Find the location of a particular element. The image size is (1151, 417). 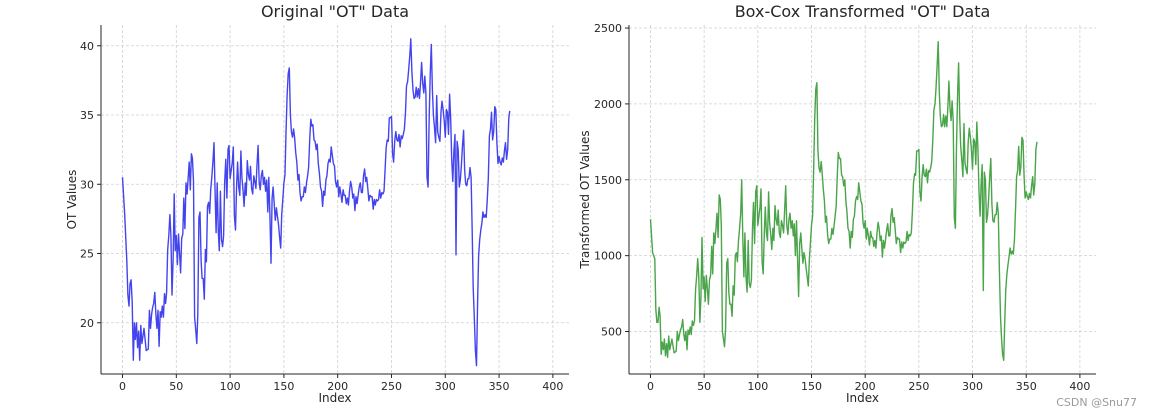

y-tick-label-2: 1500 is located at coordinates (608, 180).